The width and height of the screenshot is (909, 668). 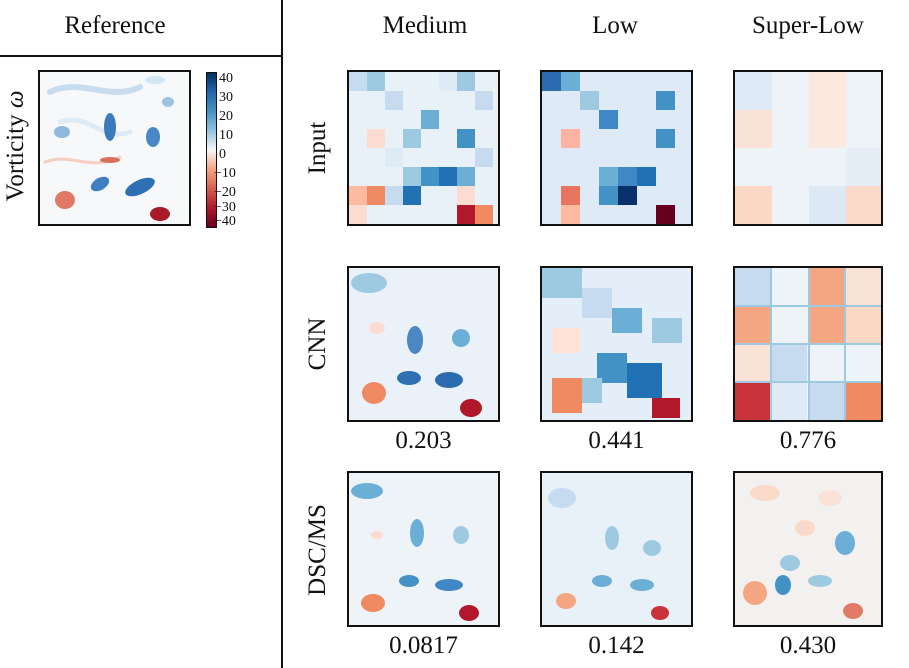 What do you see at coordinates (317, 148) in the screenshot?
I see `row-label-input: Input` at bounding box center [317, 148].